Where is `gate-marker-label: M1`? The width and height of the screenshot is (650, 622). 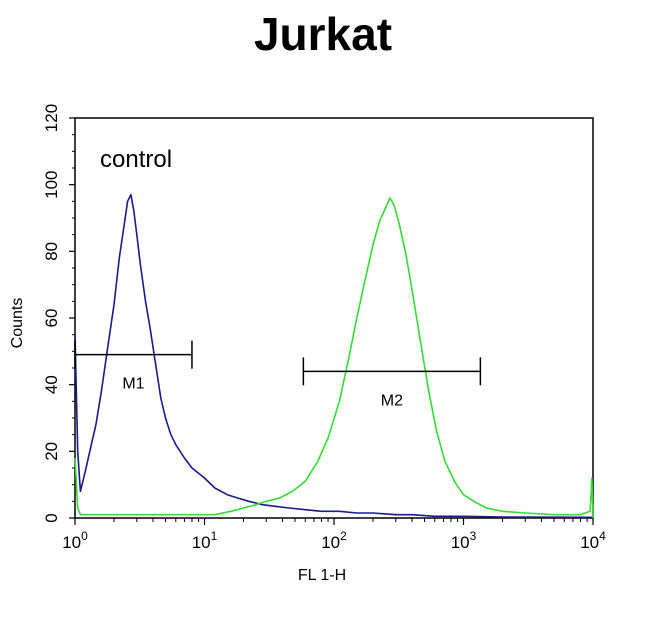
gate-marker-label: M1 is located at coordinates (133, 384).